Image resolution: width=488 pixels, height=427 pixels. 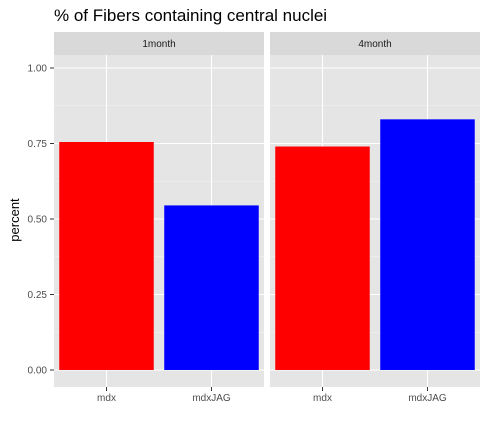 What do you see at coordinates (322, 258) in the screenshot?
I see `bar-4month-mdx` at bounding box center [322, 258].